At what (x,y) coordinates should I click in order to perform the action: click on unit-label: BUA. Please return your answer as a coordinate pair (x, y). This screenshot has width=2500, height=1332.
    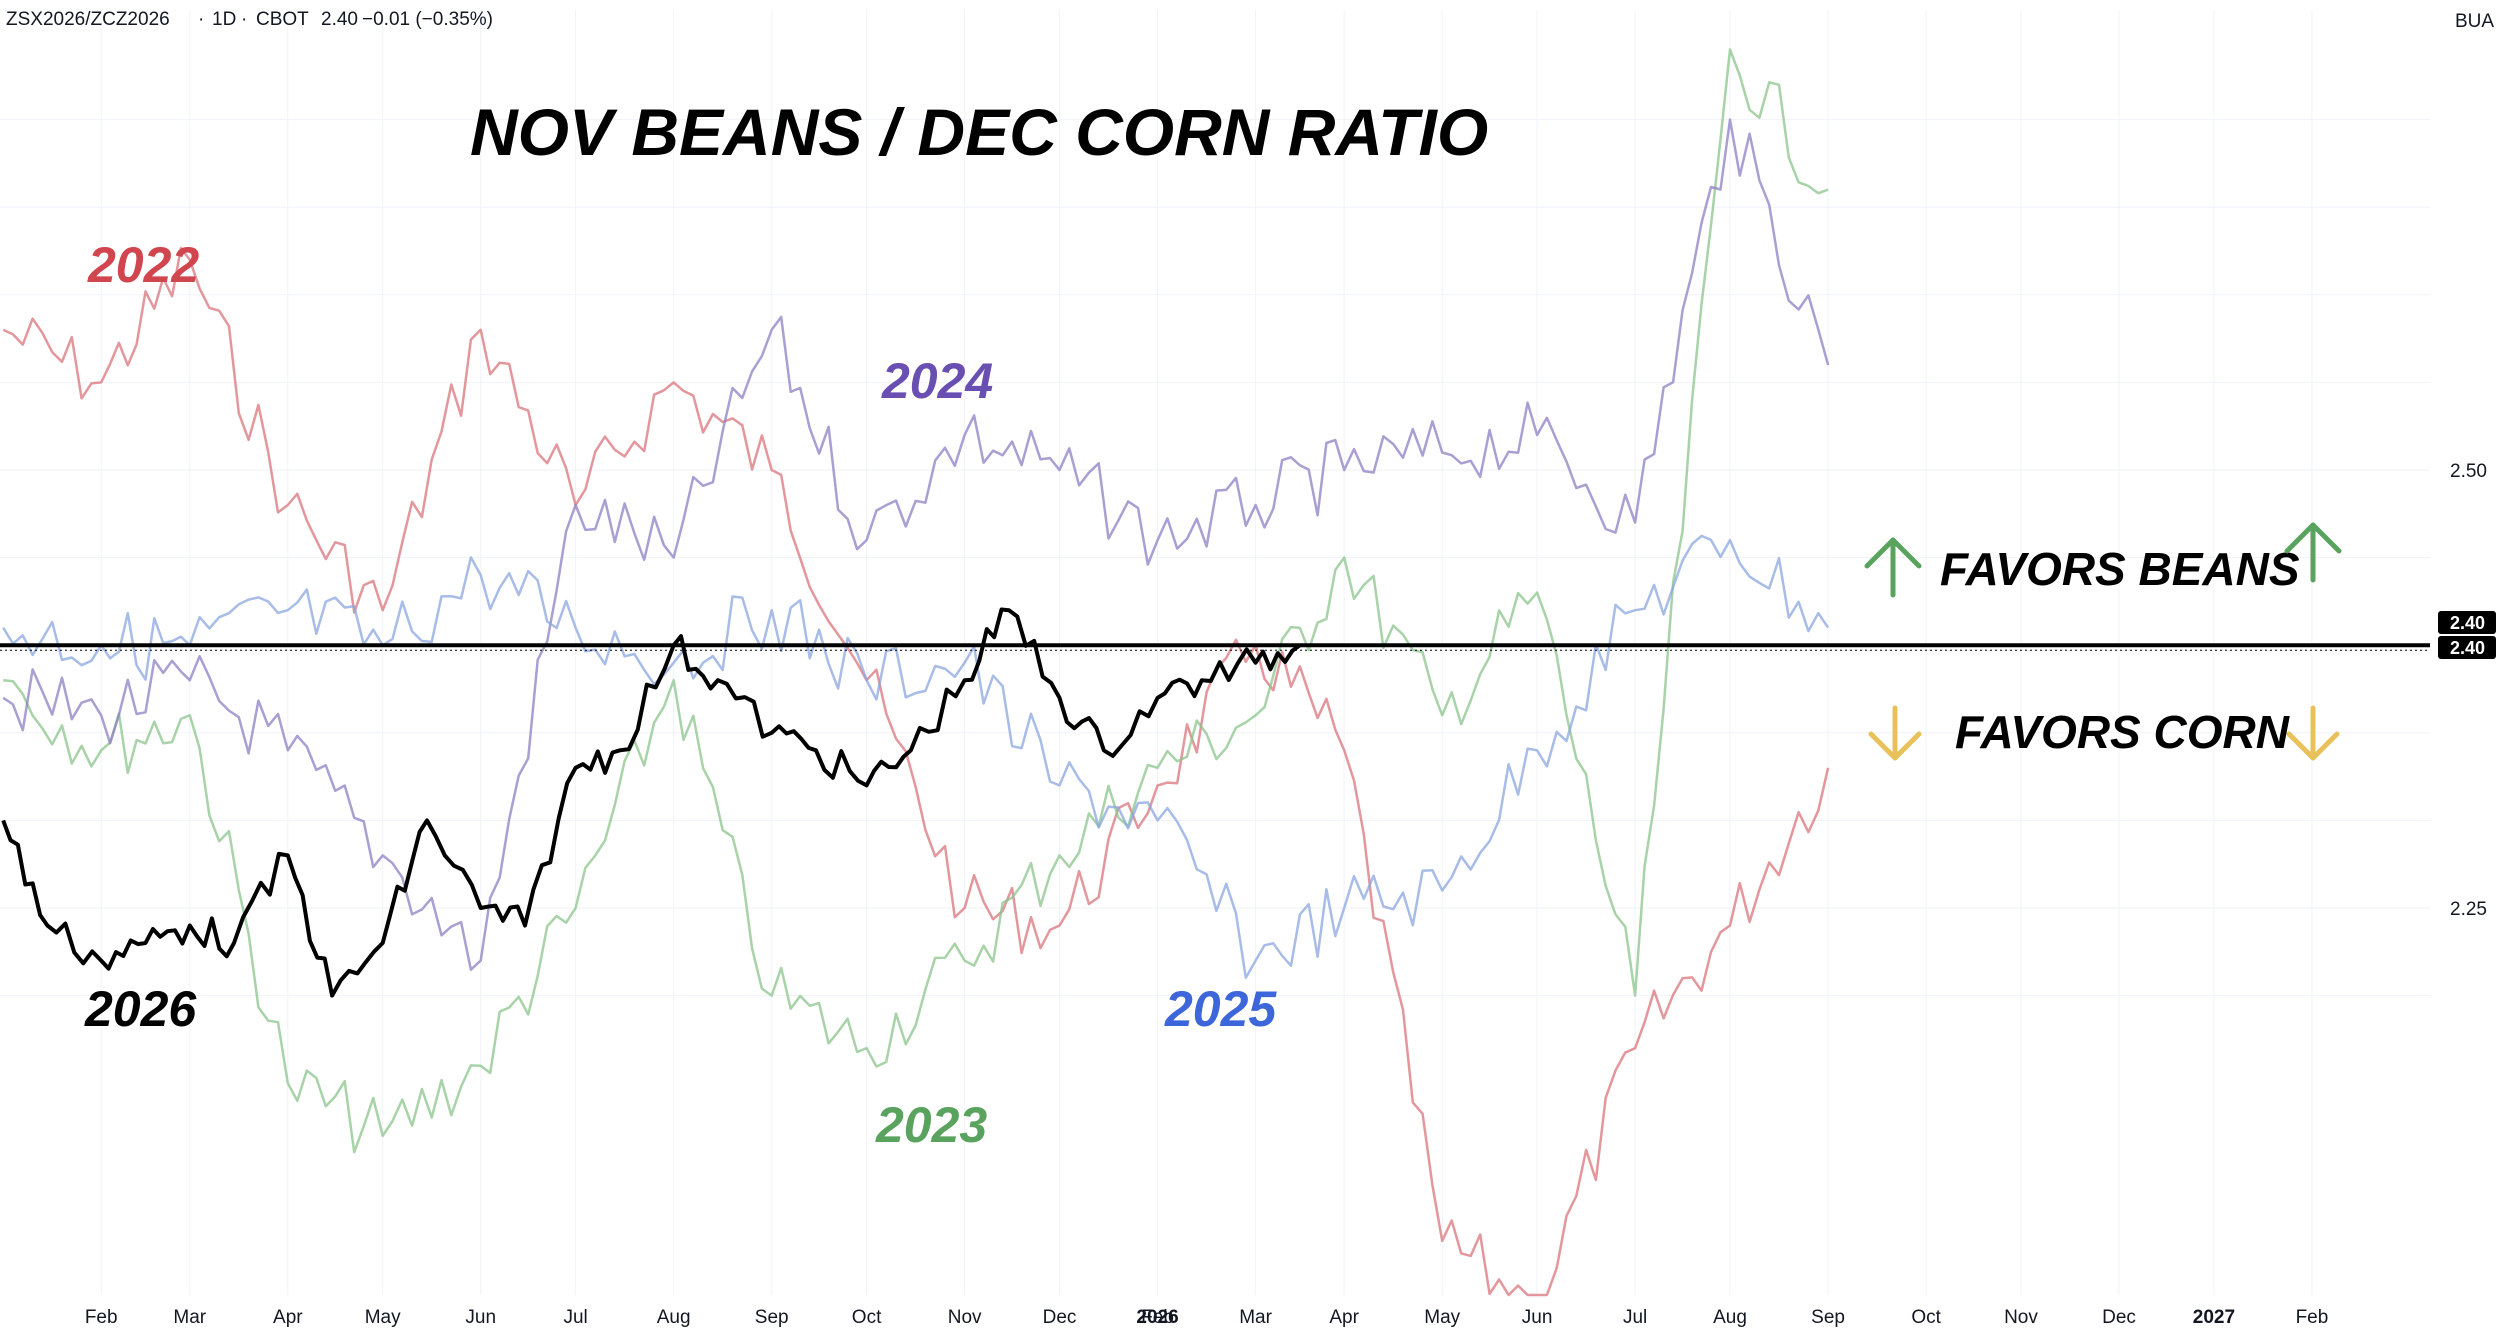
    Looking at the image, I should click on (2474, 21).